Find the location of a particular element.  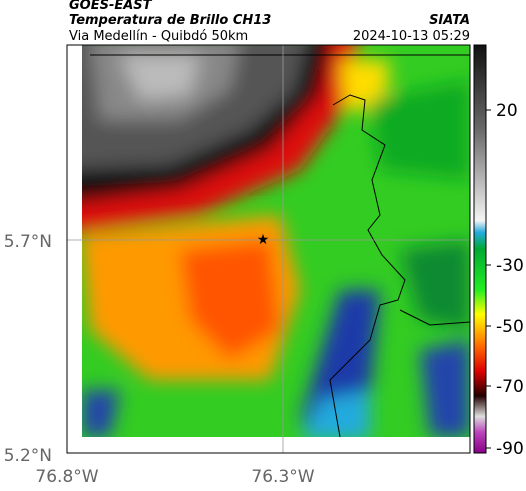

lat-label: 5.2°N is located at coordinates (28, 456).